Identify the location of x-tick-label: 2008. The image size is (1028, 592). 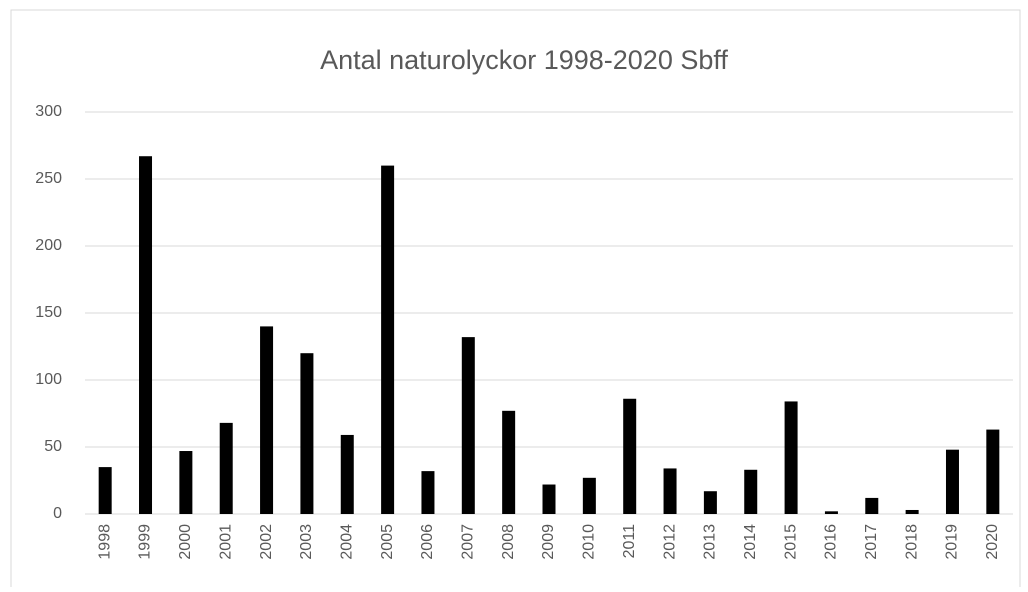
(508, 542).